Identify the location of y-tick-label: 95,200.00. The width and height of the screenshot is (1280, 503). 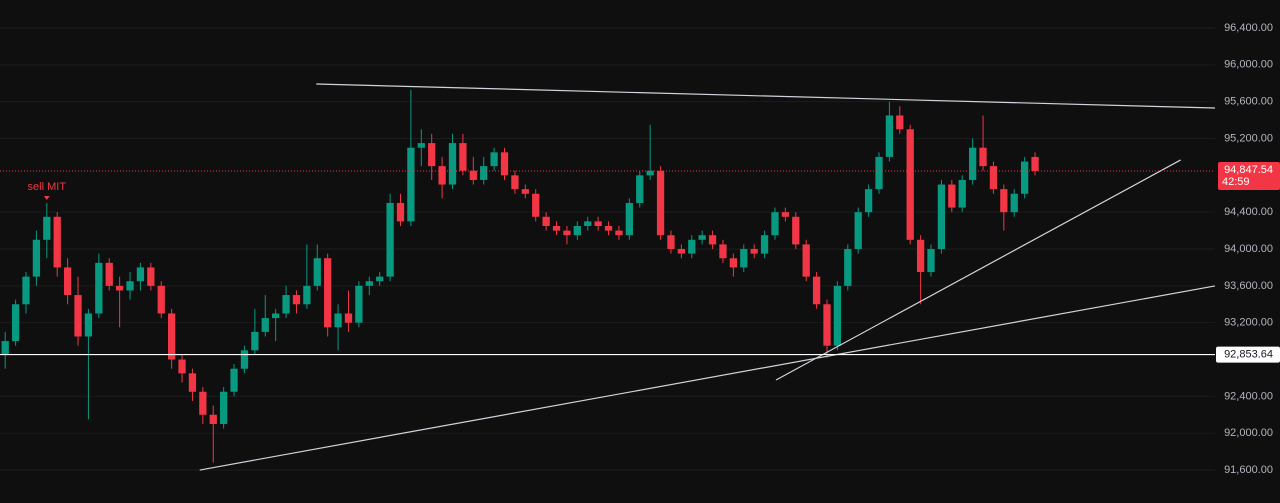
(1248, 138).